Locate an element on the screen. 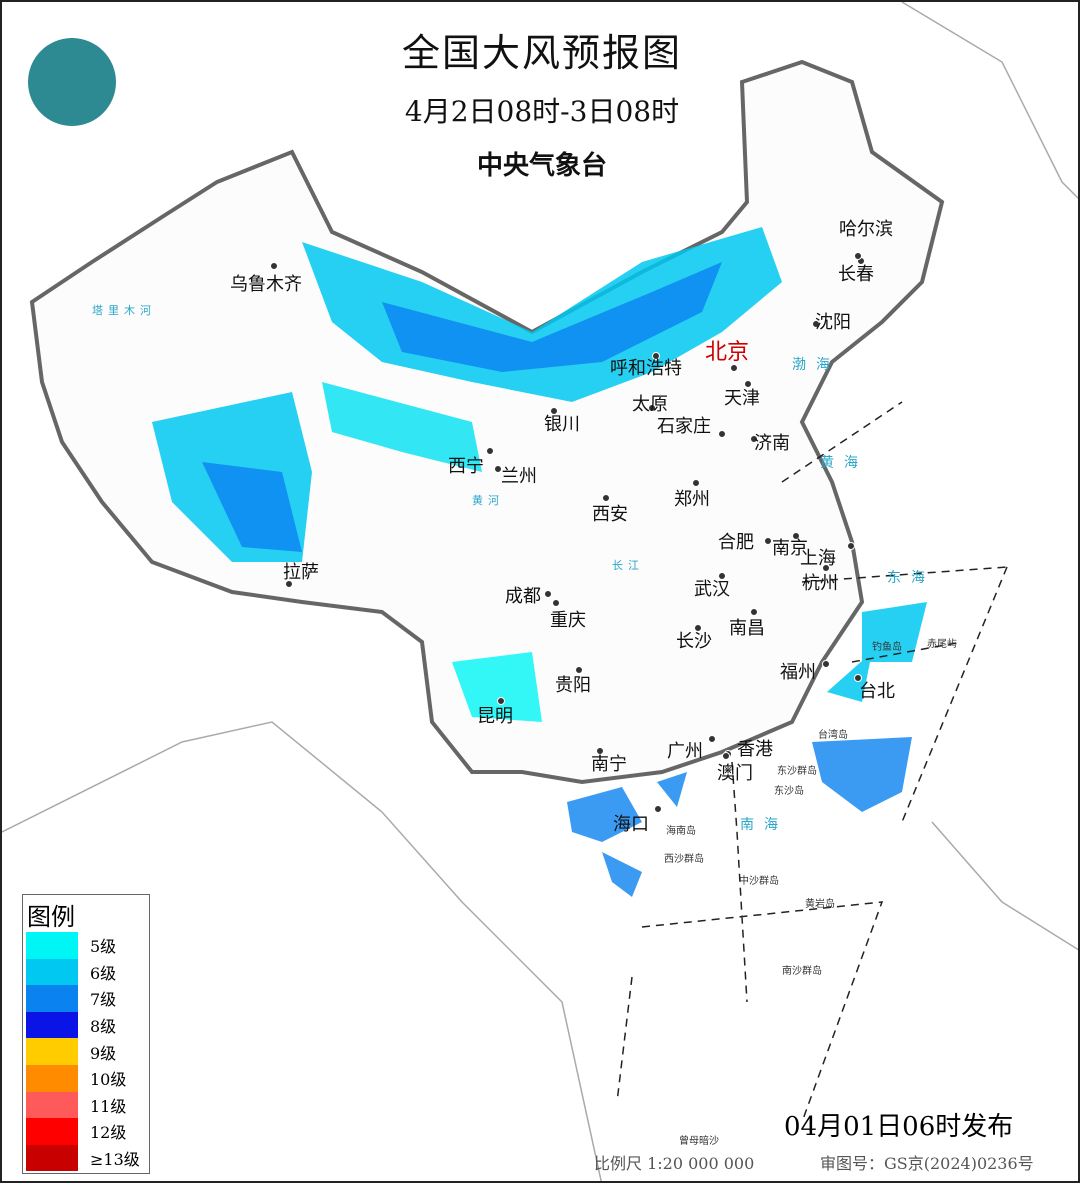 This screenshot has width=1080, height=1183. city-label: 南宁 is located at coordinates (609, 764).